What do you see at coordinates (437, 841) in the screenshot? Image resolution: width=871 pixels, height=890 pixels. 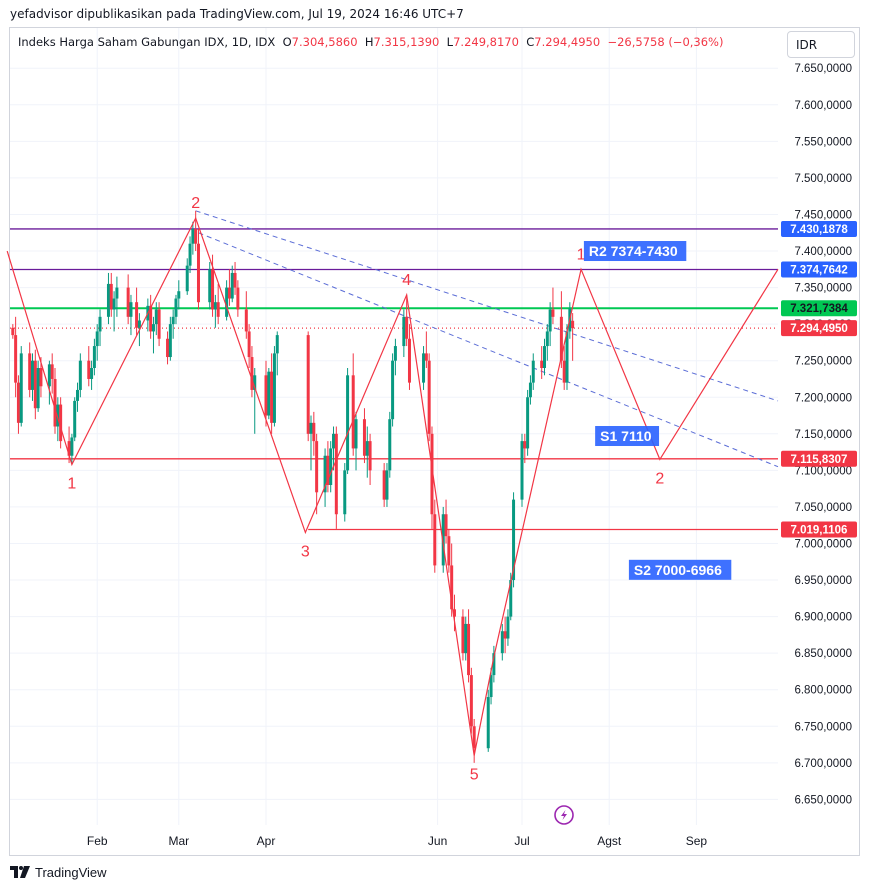 I see `x-tick-label: Jun` at bounding box center [437, 841].